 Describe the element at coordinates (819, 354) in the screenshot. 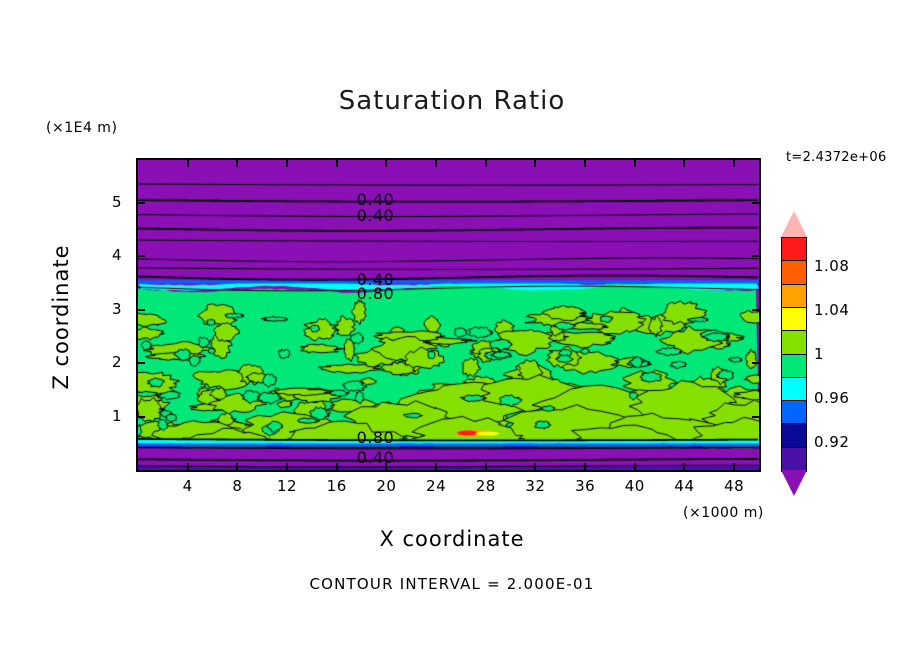

I see `colorbar-tick-label: 1` at that location.